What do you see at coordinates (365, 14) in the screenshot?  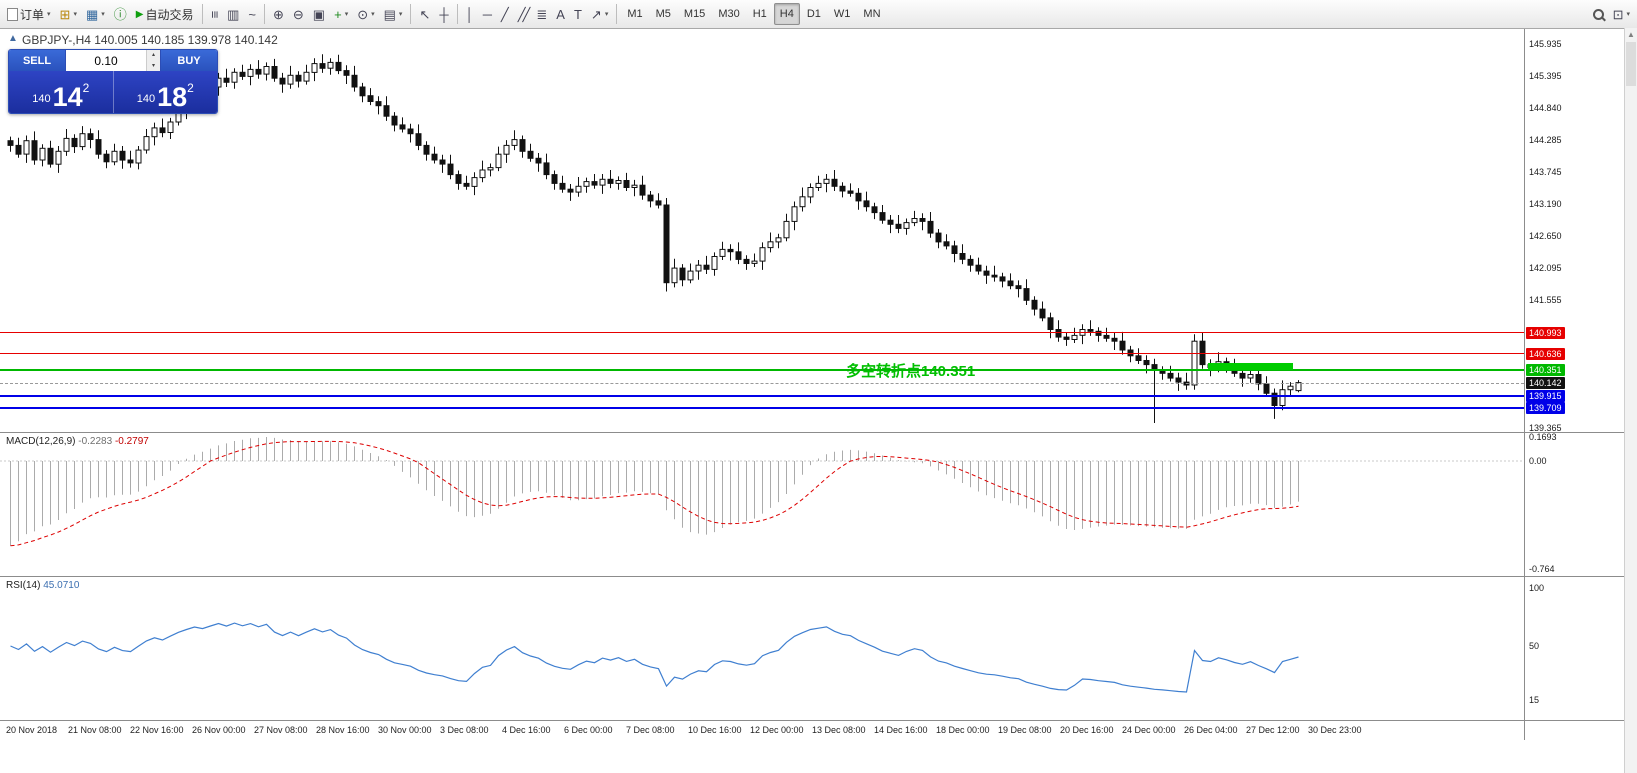 I see `periods-button: ⊙ ▾` at bounding box center [365, 14].